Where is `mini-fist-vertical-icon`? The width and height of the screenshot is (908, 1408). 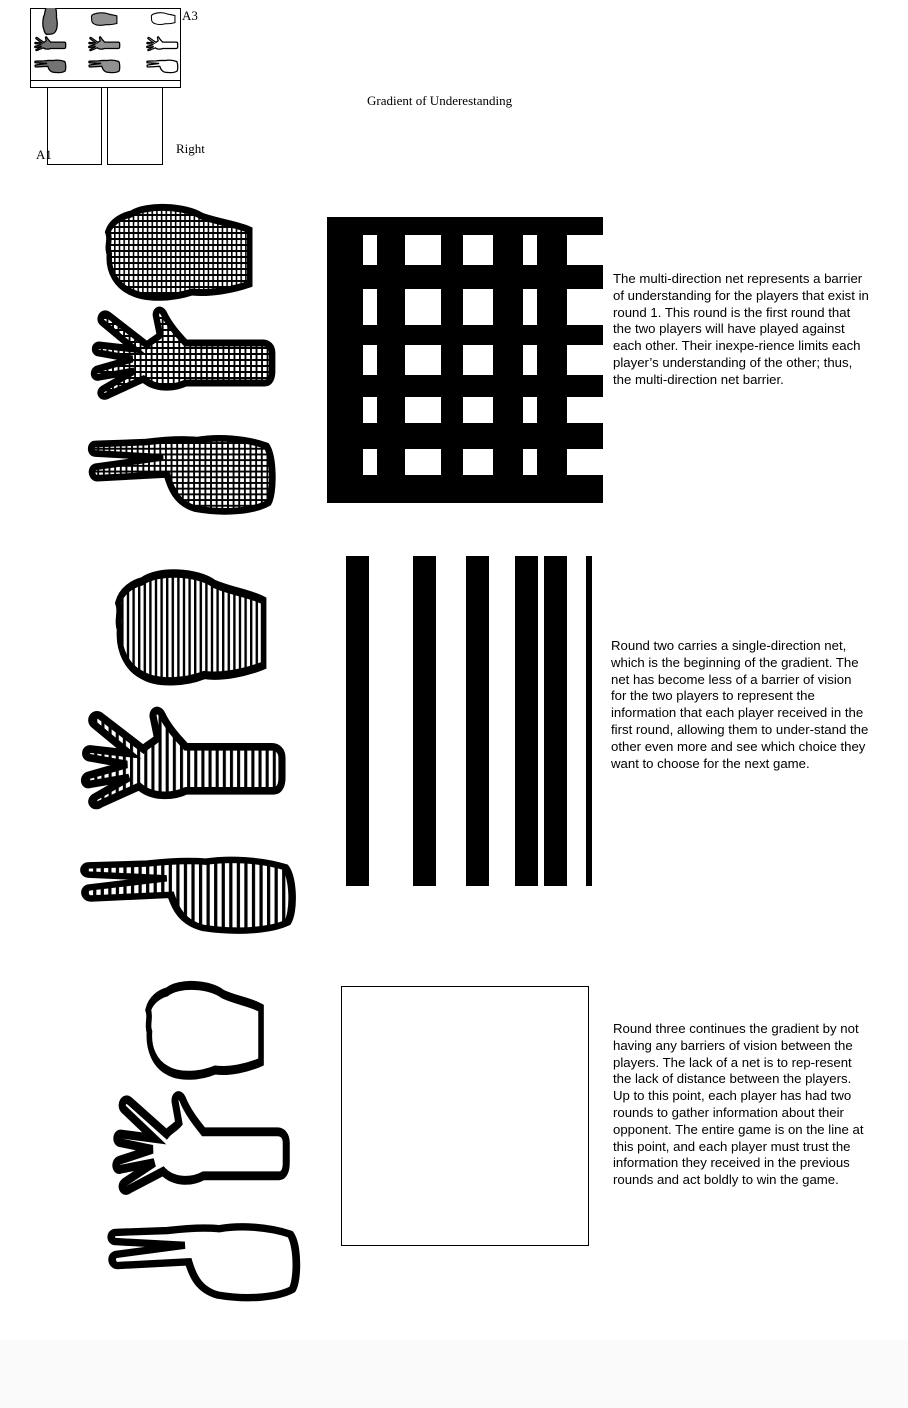
mini-fist-vertical-icon is located at coordinates (104, 19).